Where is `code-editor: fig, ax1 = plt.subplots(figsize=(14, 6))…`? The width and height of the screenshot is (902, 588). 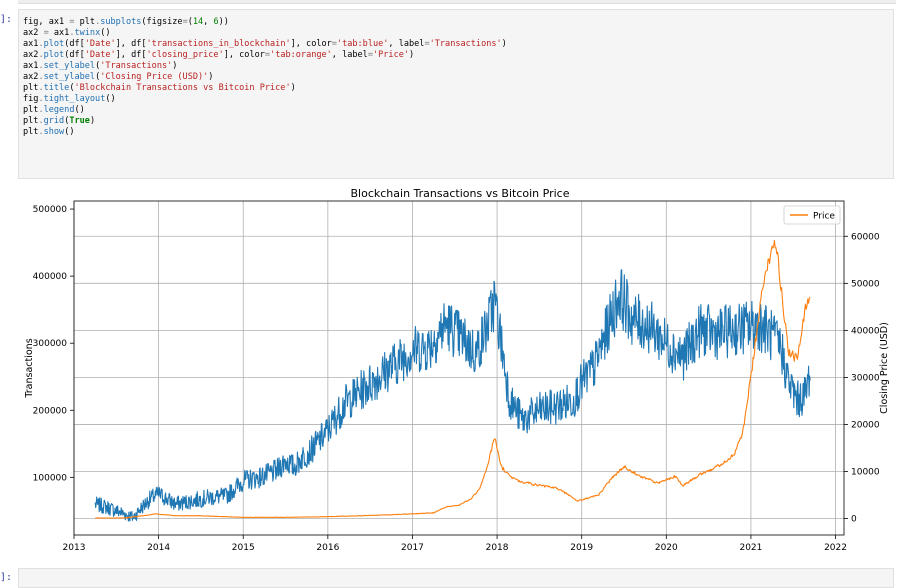
code-editor: fig, ax1 = plt.subplots(figsize=(14, 6))… is located at coordinates (265, 77).